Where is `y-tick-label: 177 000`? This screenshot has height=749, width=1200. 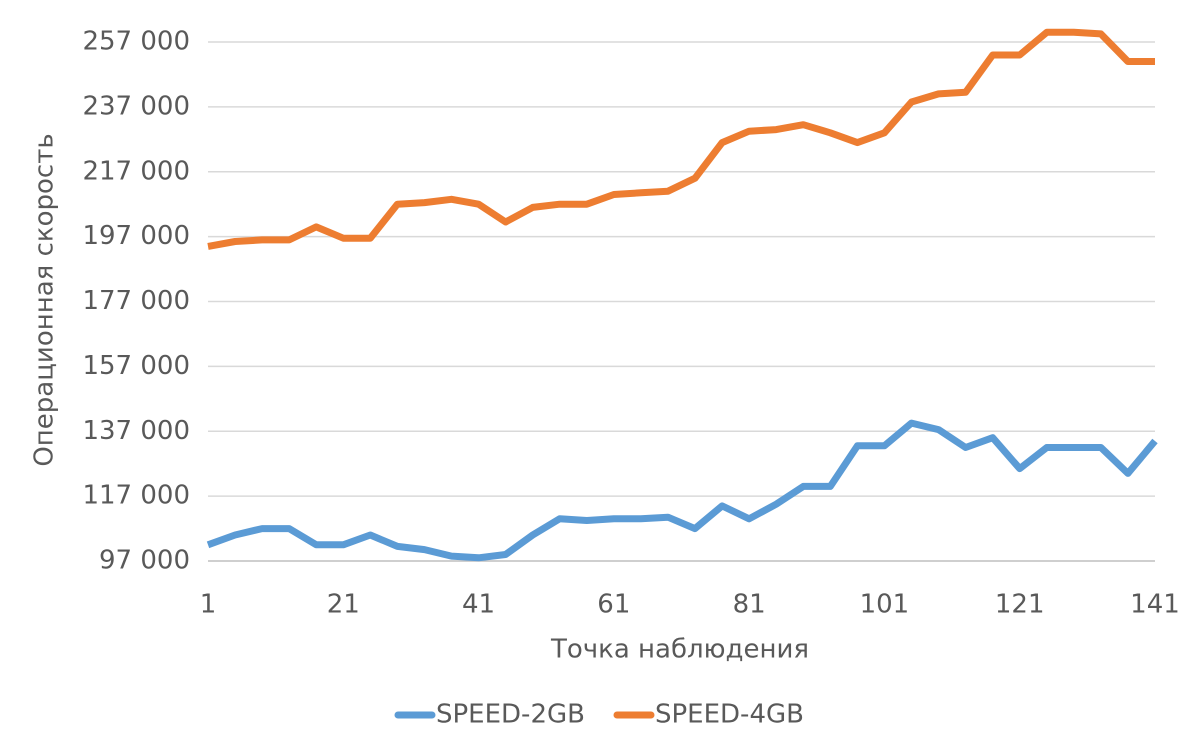
y-tick-label: 177 000 is located at coordinates (136, 301).